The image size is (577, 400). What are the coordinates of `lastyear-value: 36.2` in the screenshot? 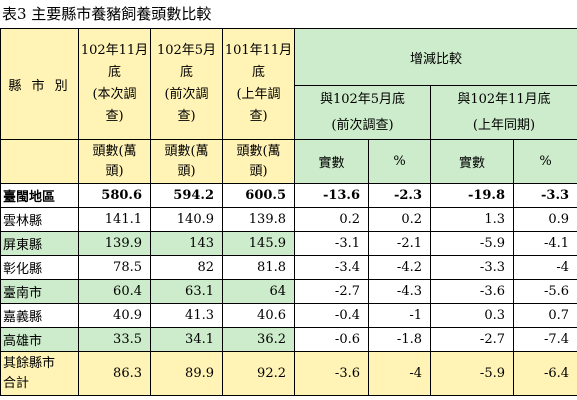 It's located at (258, 339).